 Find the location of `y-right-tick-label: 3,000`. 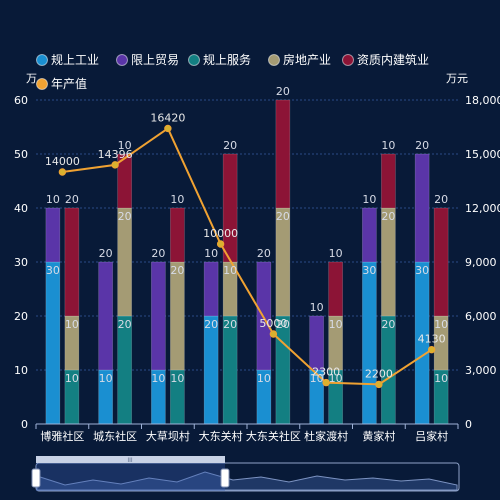

y-right-tick-label: 3,000 is located at coordinates (481, 370).